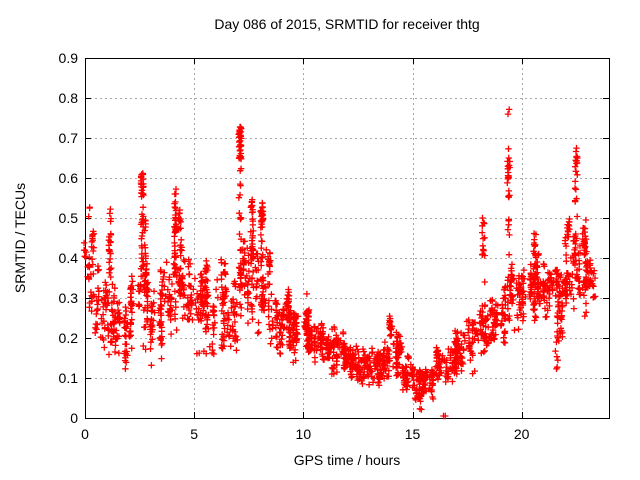  Describe the element at coordinates (68, 338) in the screenshot. I see `y-tick-label: 0.2` at that location.